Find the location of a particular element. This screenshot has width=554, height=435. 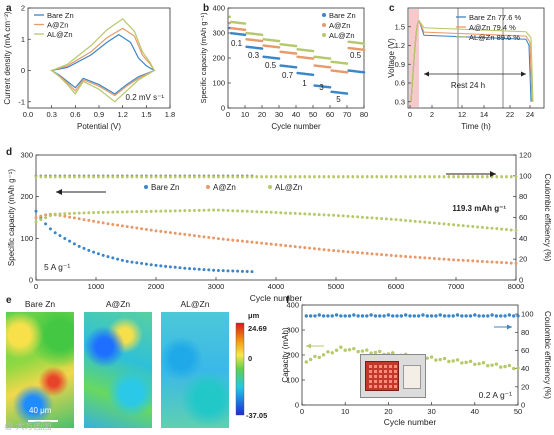

plot-a-x-tick-label: 1.8 is located at coordinates (170, 114).